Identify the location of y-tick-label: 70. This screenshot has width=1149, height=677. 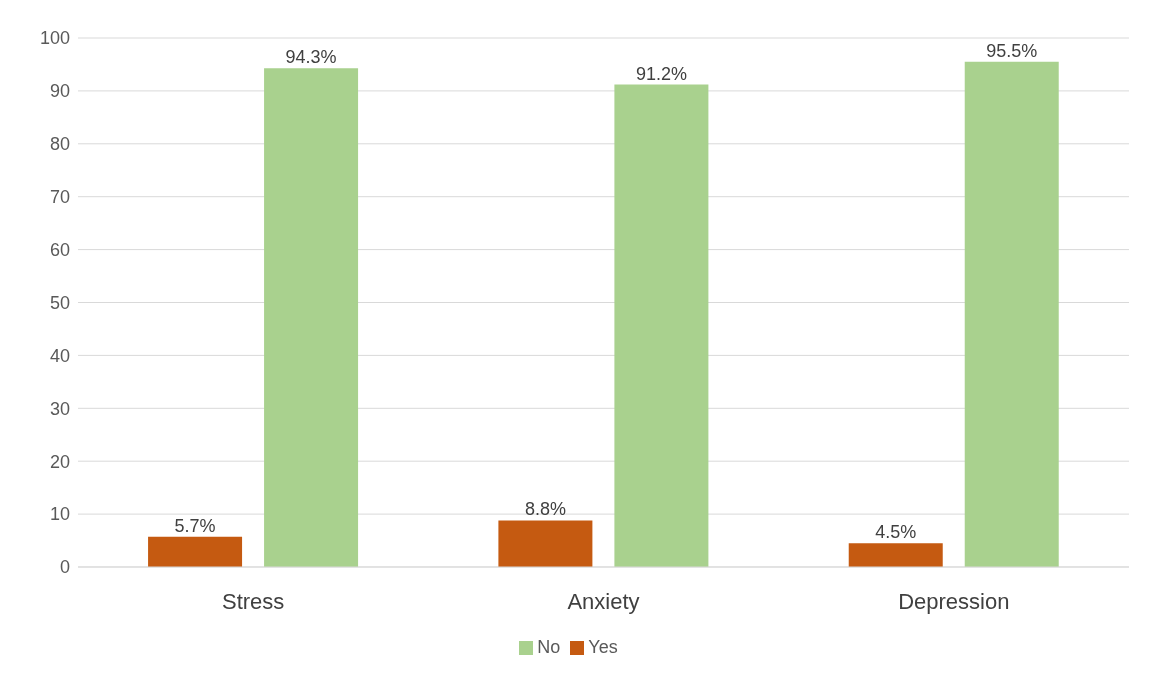
(59, 197).